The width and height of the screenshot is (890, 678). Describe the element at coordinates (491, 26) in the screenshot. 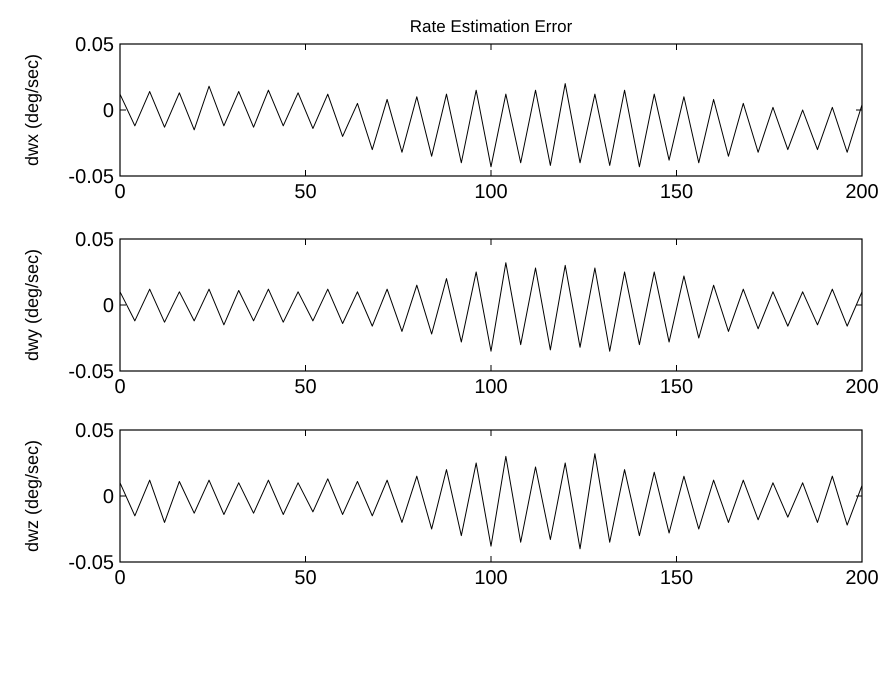

I see `chart-title: Rate Estimation Error` at that location.